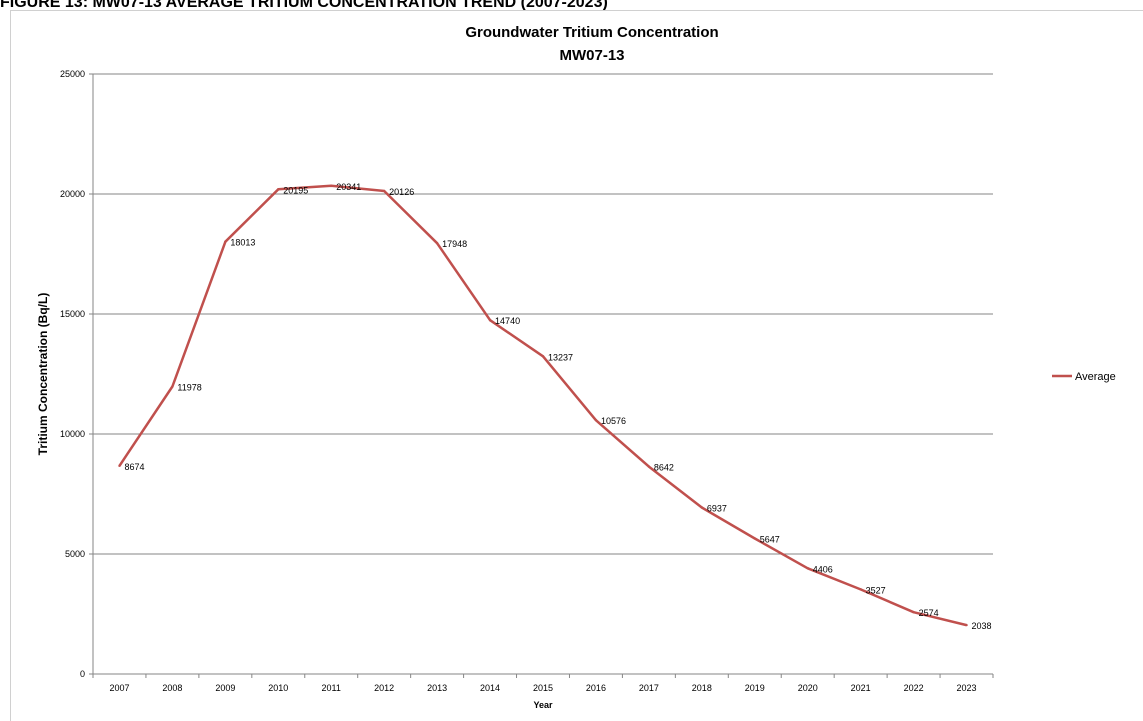 This screenshot has height=721, width=1143. Describe the element at coordinates (929, 613) in the screenshot. I see `data-label: 2574` at that location.